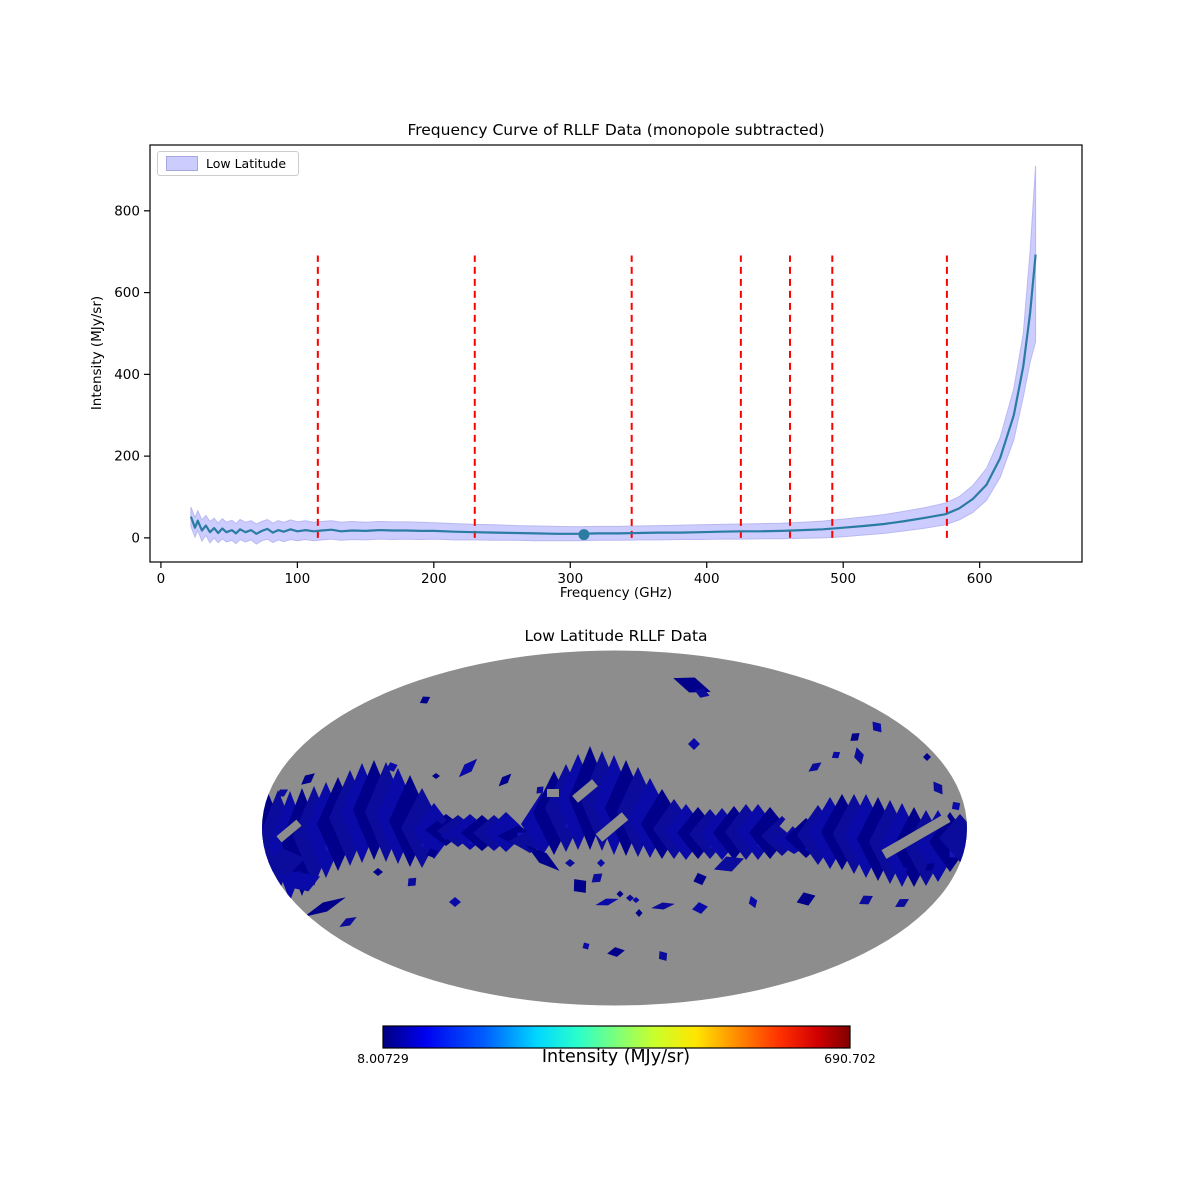 This screenshot has width=1200, height=1200. I want to click on y-tick-label: 600, so click(127, 293).